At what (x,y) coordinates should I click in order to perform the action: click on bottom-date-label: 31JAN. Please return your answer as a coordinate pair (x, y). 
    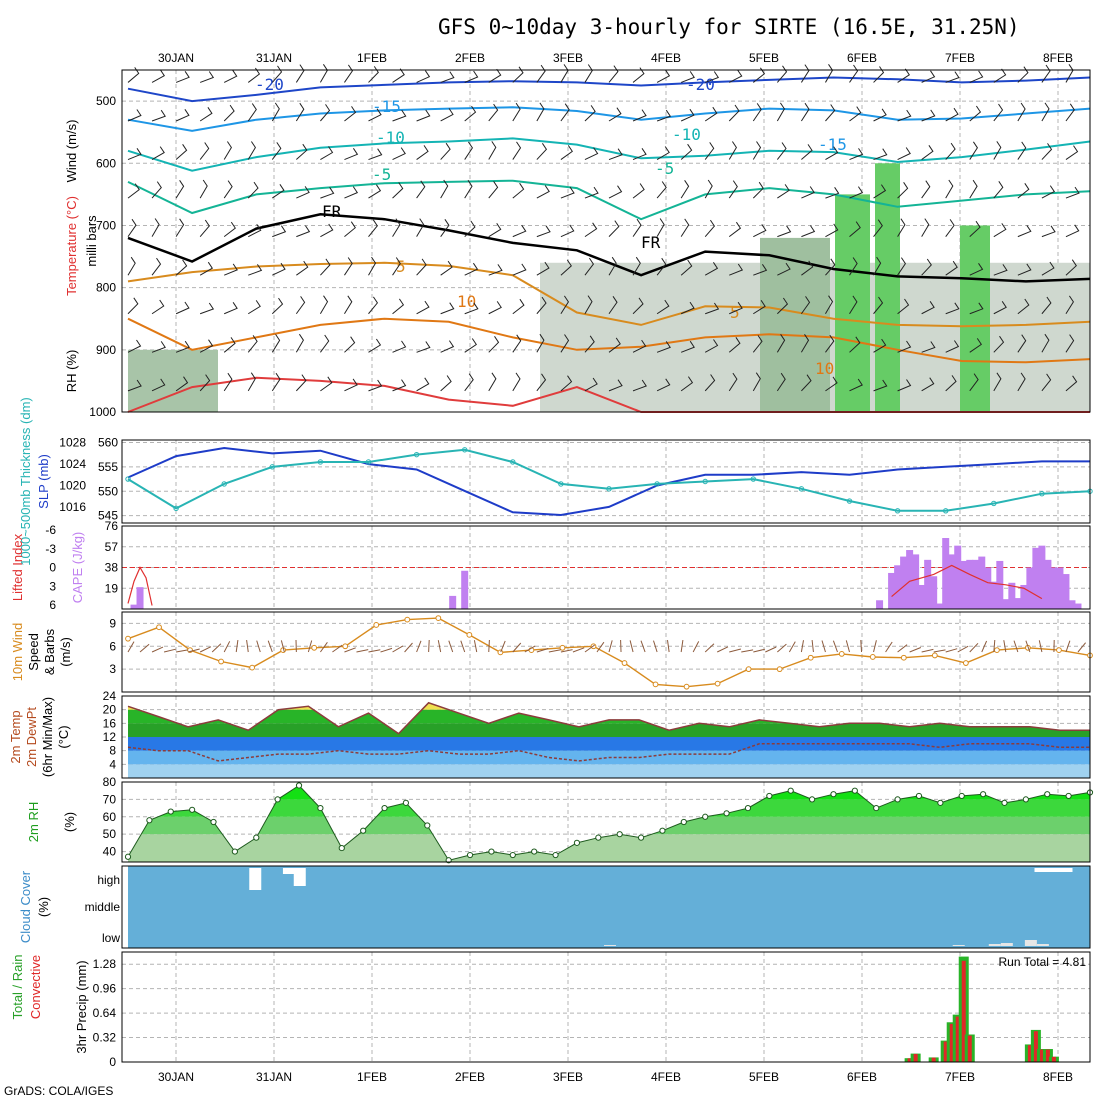
    Looking at the image, I should click on (274, 1077).